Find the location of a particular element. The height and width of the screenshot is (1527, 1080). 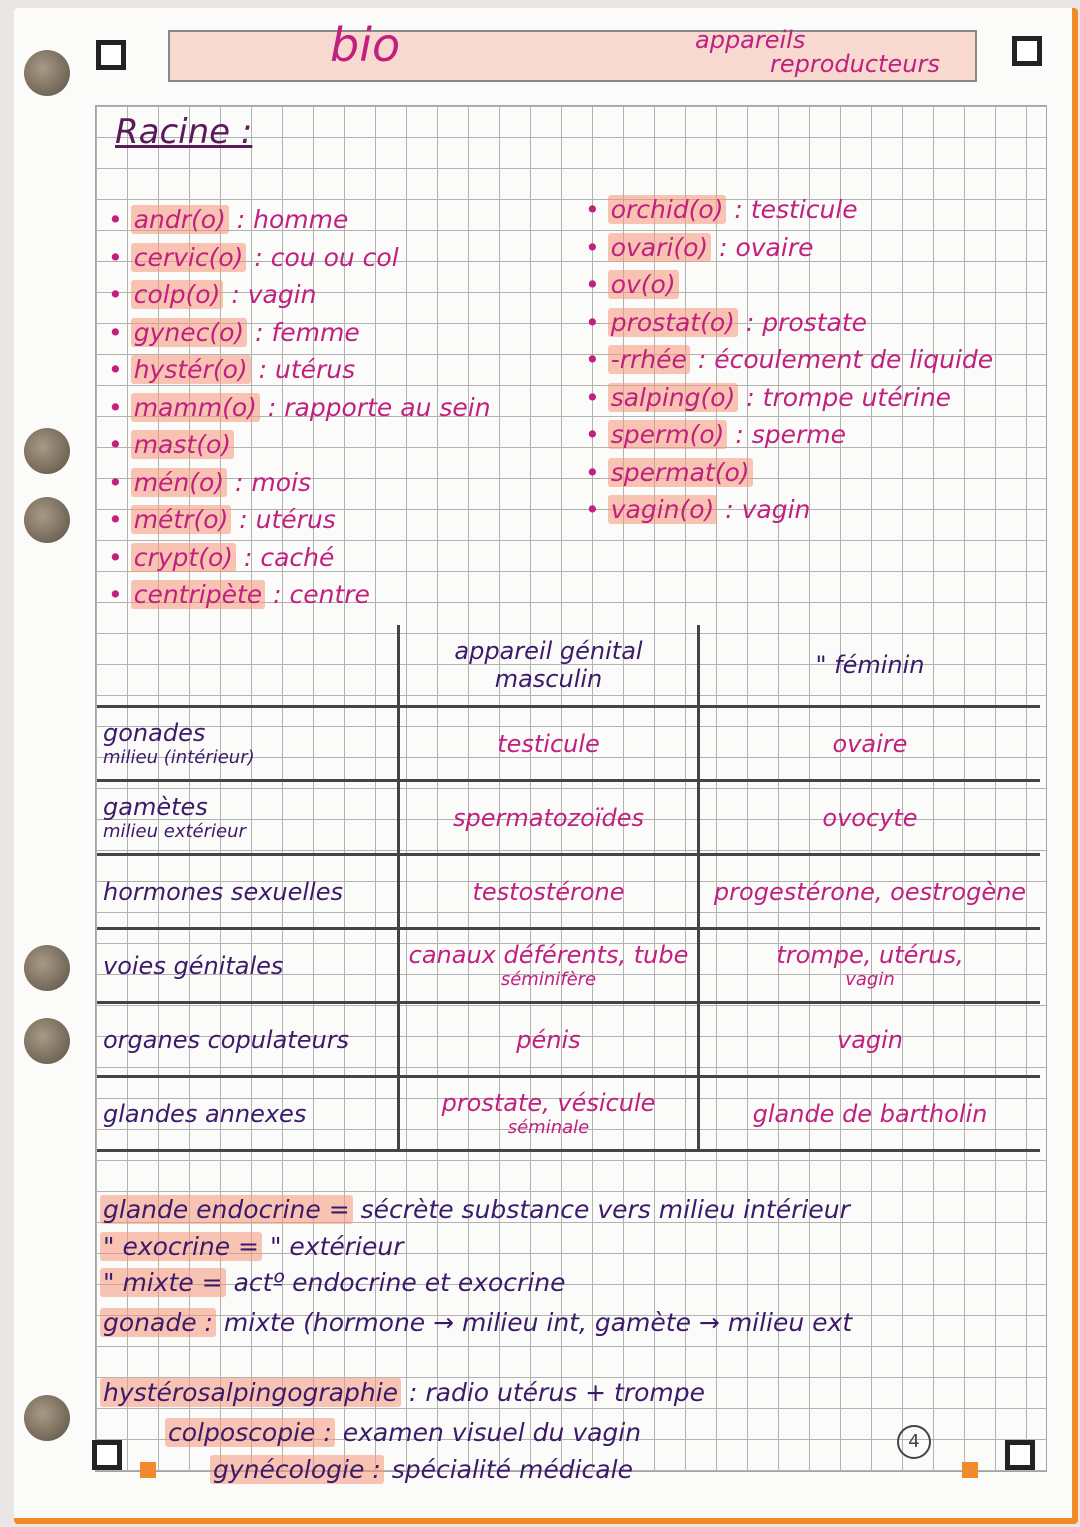

root-entry: • orchid(o) : testicule is located at coordinates (721, 209).